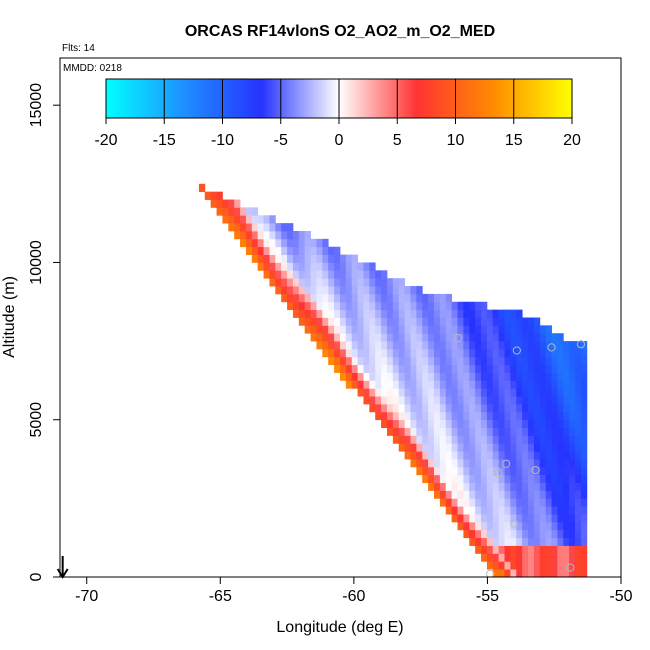 The image size is (650, 650). Describe the element at coordinates (339, 627) in the screenshot. I see `x-axis-label: Longitude (deg E)` at that location.